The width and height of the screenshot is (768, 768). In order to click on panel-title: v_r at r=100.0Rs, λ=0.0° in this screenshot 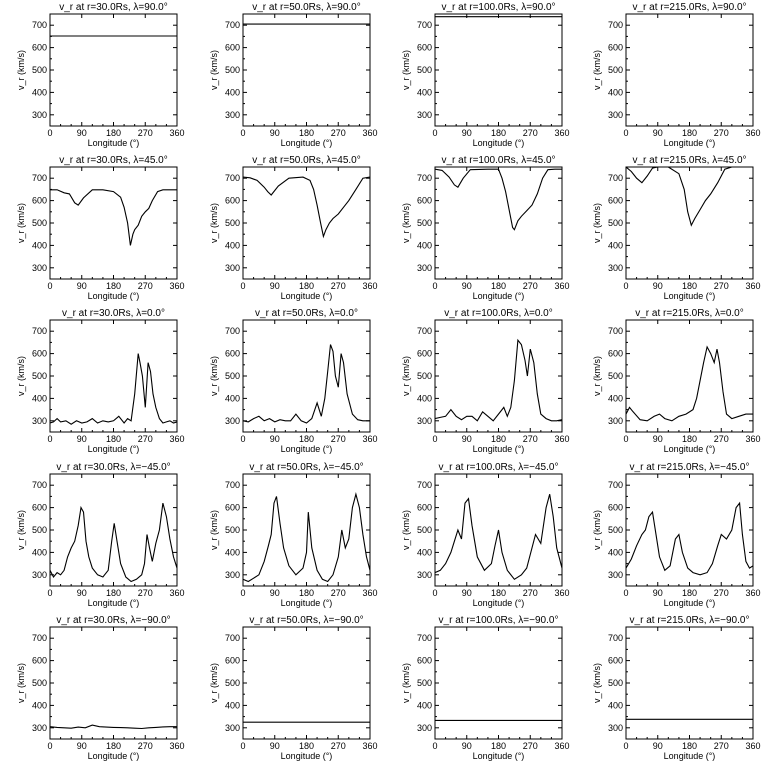, I will do `click(498, 313)`.